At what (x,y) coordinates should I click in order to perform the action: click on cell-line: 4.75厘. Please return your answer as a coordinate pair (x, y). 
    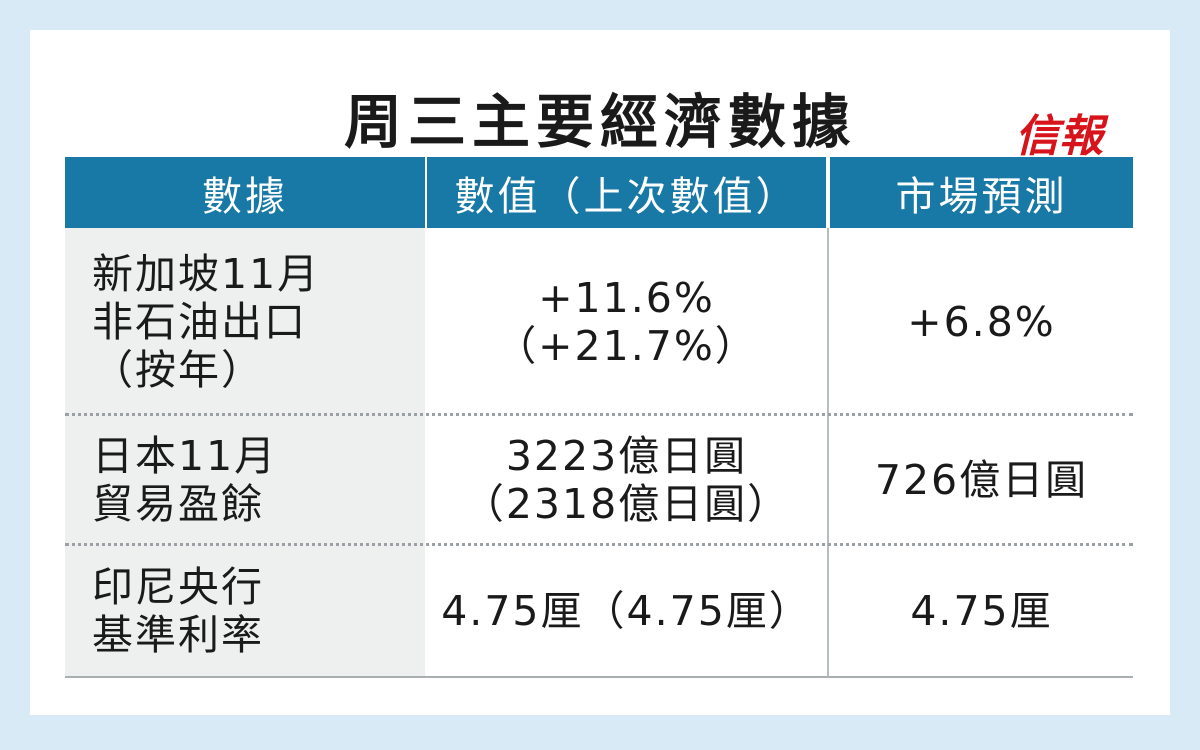
    Looking at the image, I should click on (981, 611).